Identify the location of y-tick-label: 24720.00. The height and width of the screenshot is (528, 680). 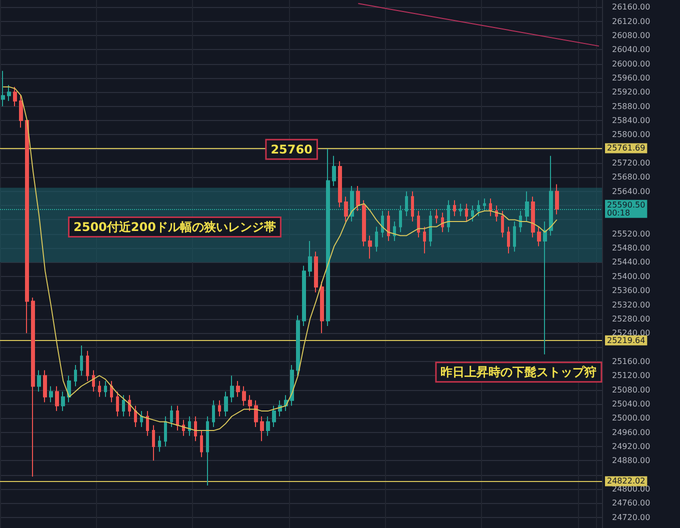
(631, 517).